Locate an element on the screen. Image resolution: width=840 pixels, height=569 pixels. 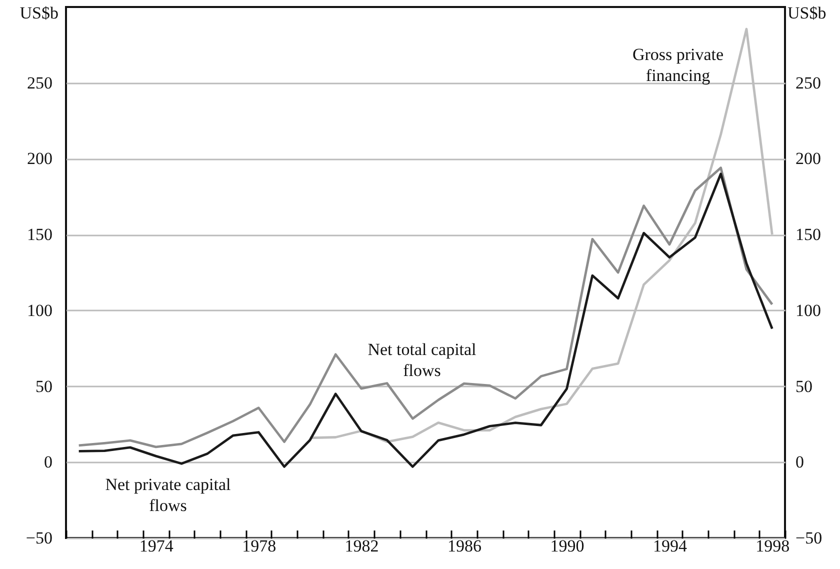
x-tick-label: 1998 is located at coordinates (773, 546).